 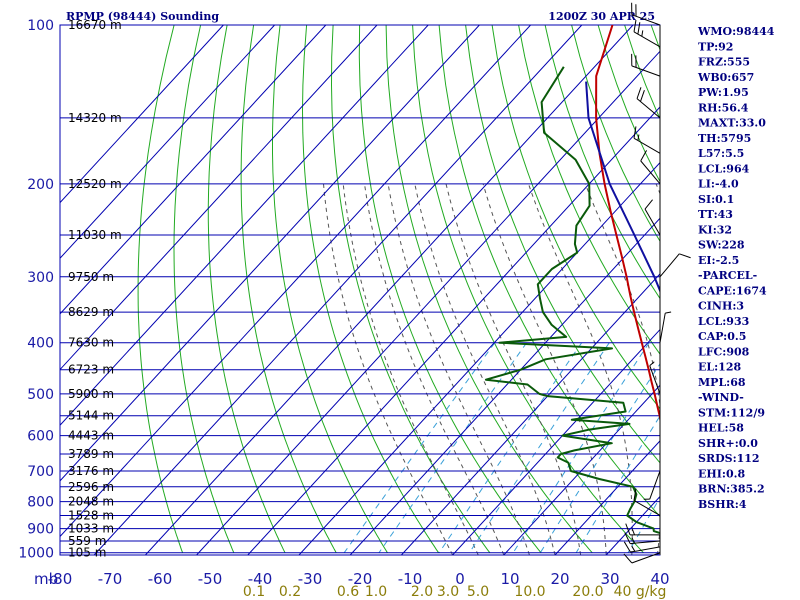 I want to click on mixing-ratio-label: 10.0, so click(x=529, y=592).